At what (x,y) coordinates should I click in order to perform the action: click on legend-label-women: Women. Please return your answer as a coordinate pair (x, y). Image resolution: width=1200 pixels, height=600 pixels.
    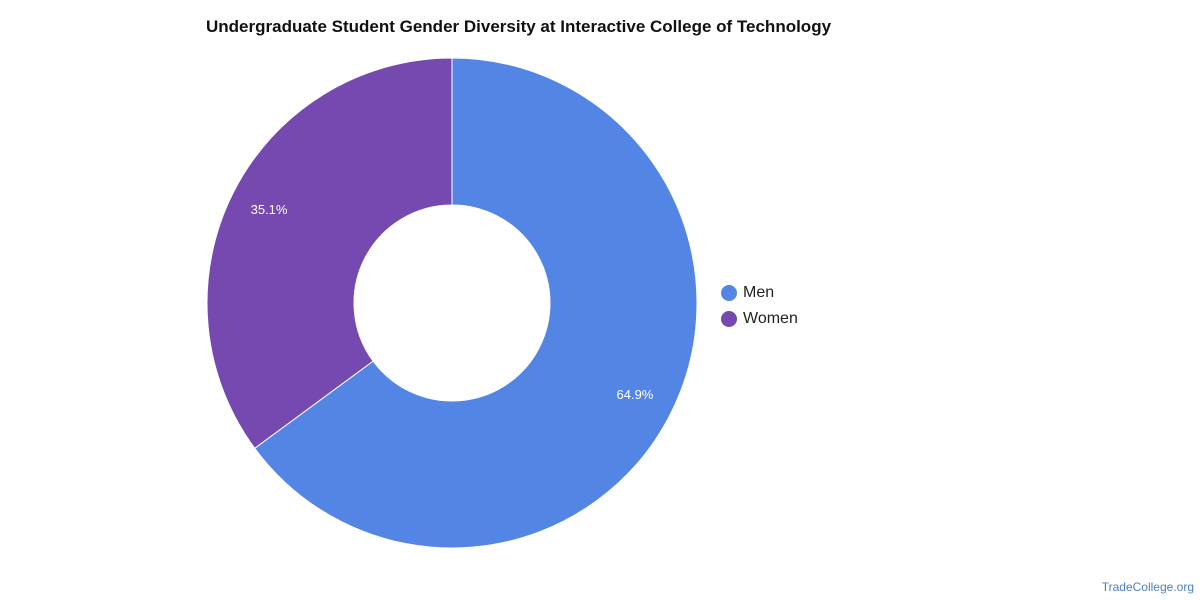
    Looking at the image, I should click on (770, 318).